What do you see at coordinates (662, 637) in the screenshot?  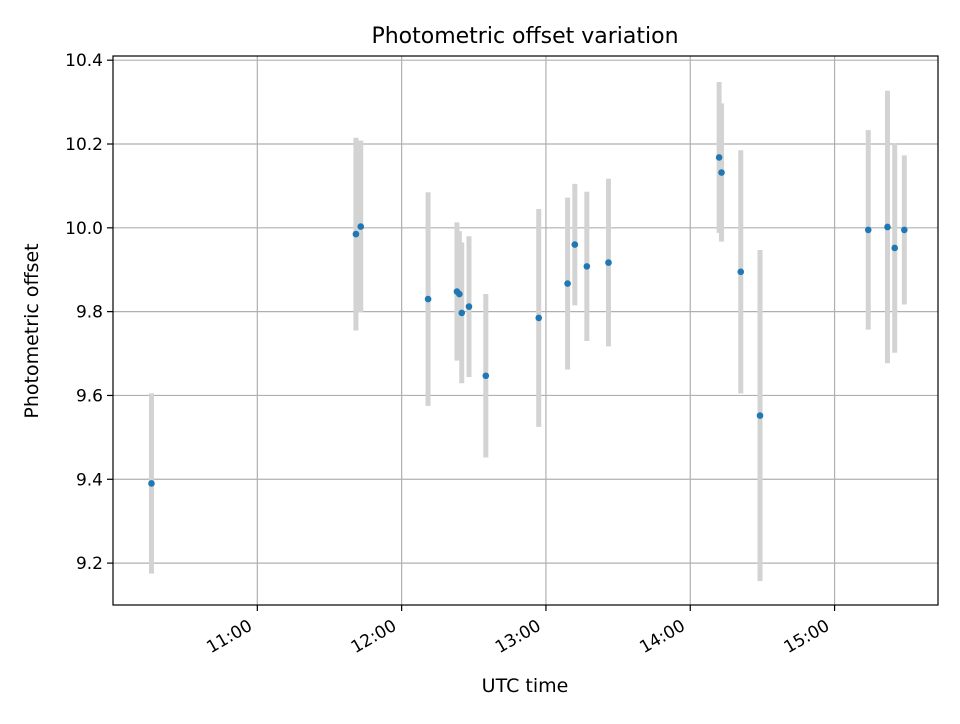 I see `x-tick-label: 14:00` at bounding box center [662, 637].